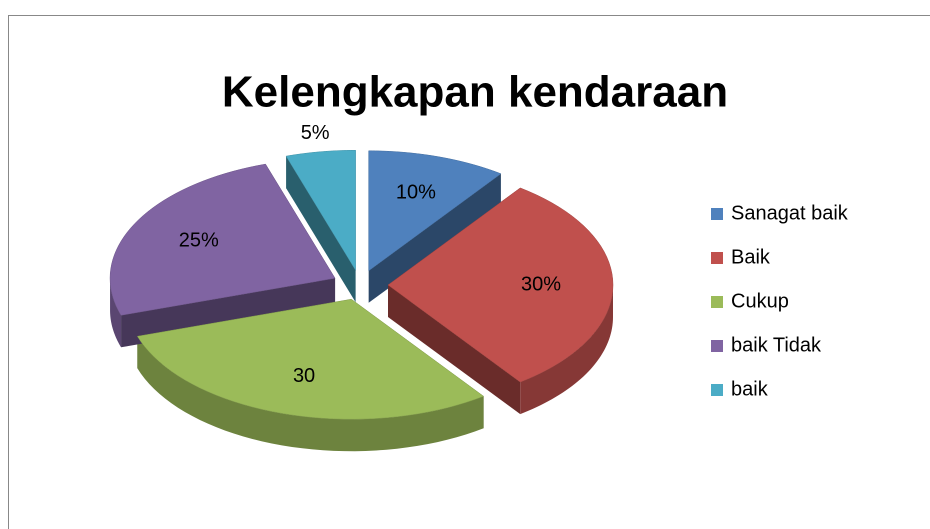  What do you see at coordinates (776, 345) in the screenshot?
I see `legend-label: baik Tidak` at bounding box center [776, 345].